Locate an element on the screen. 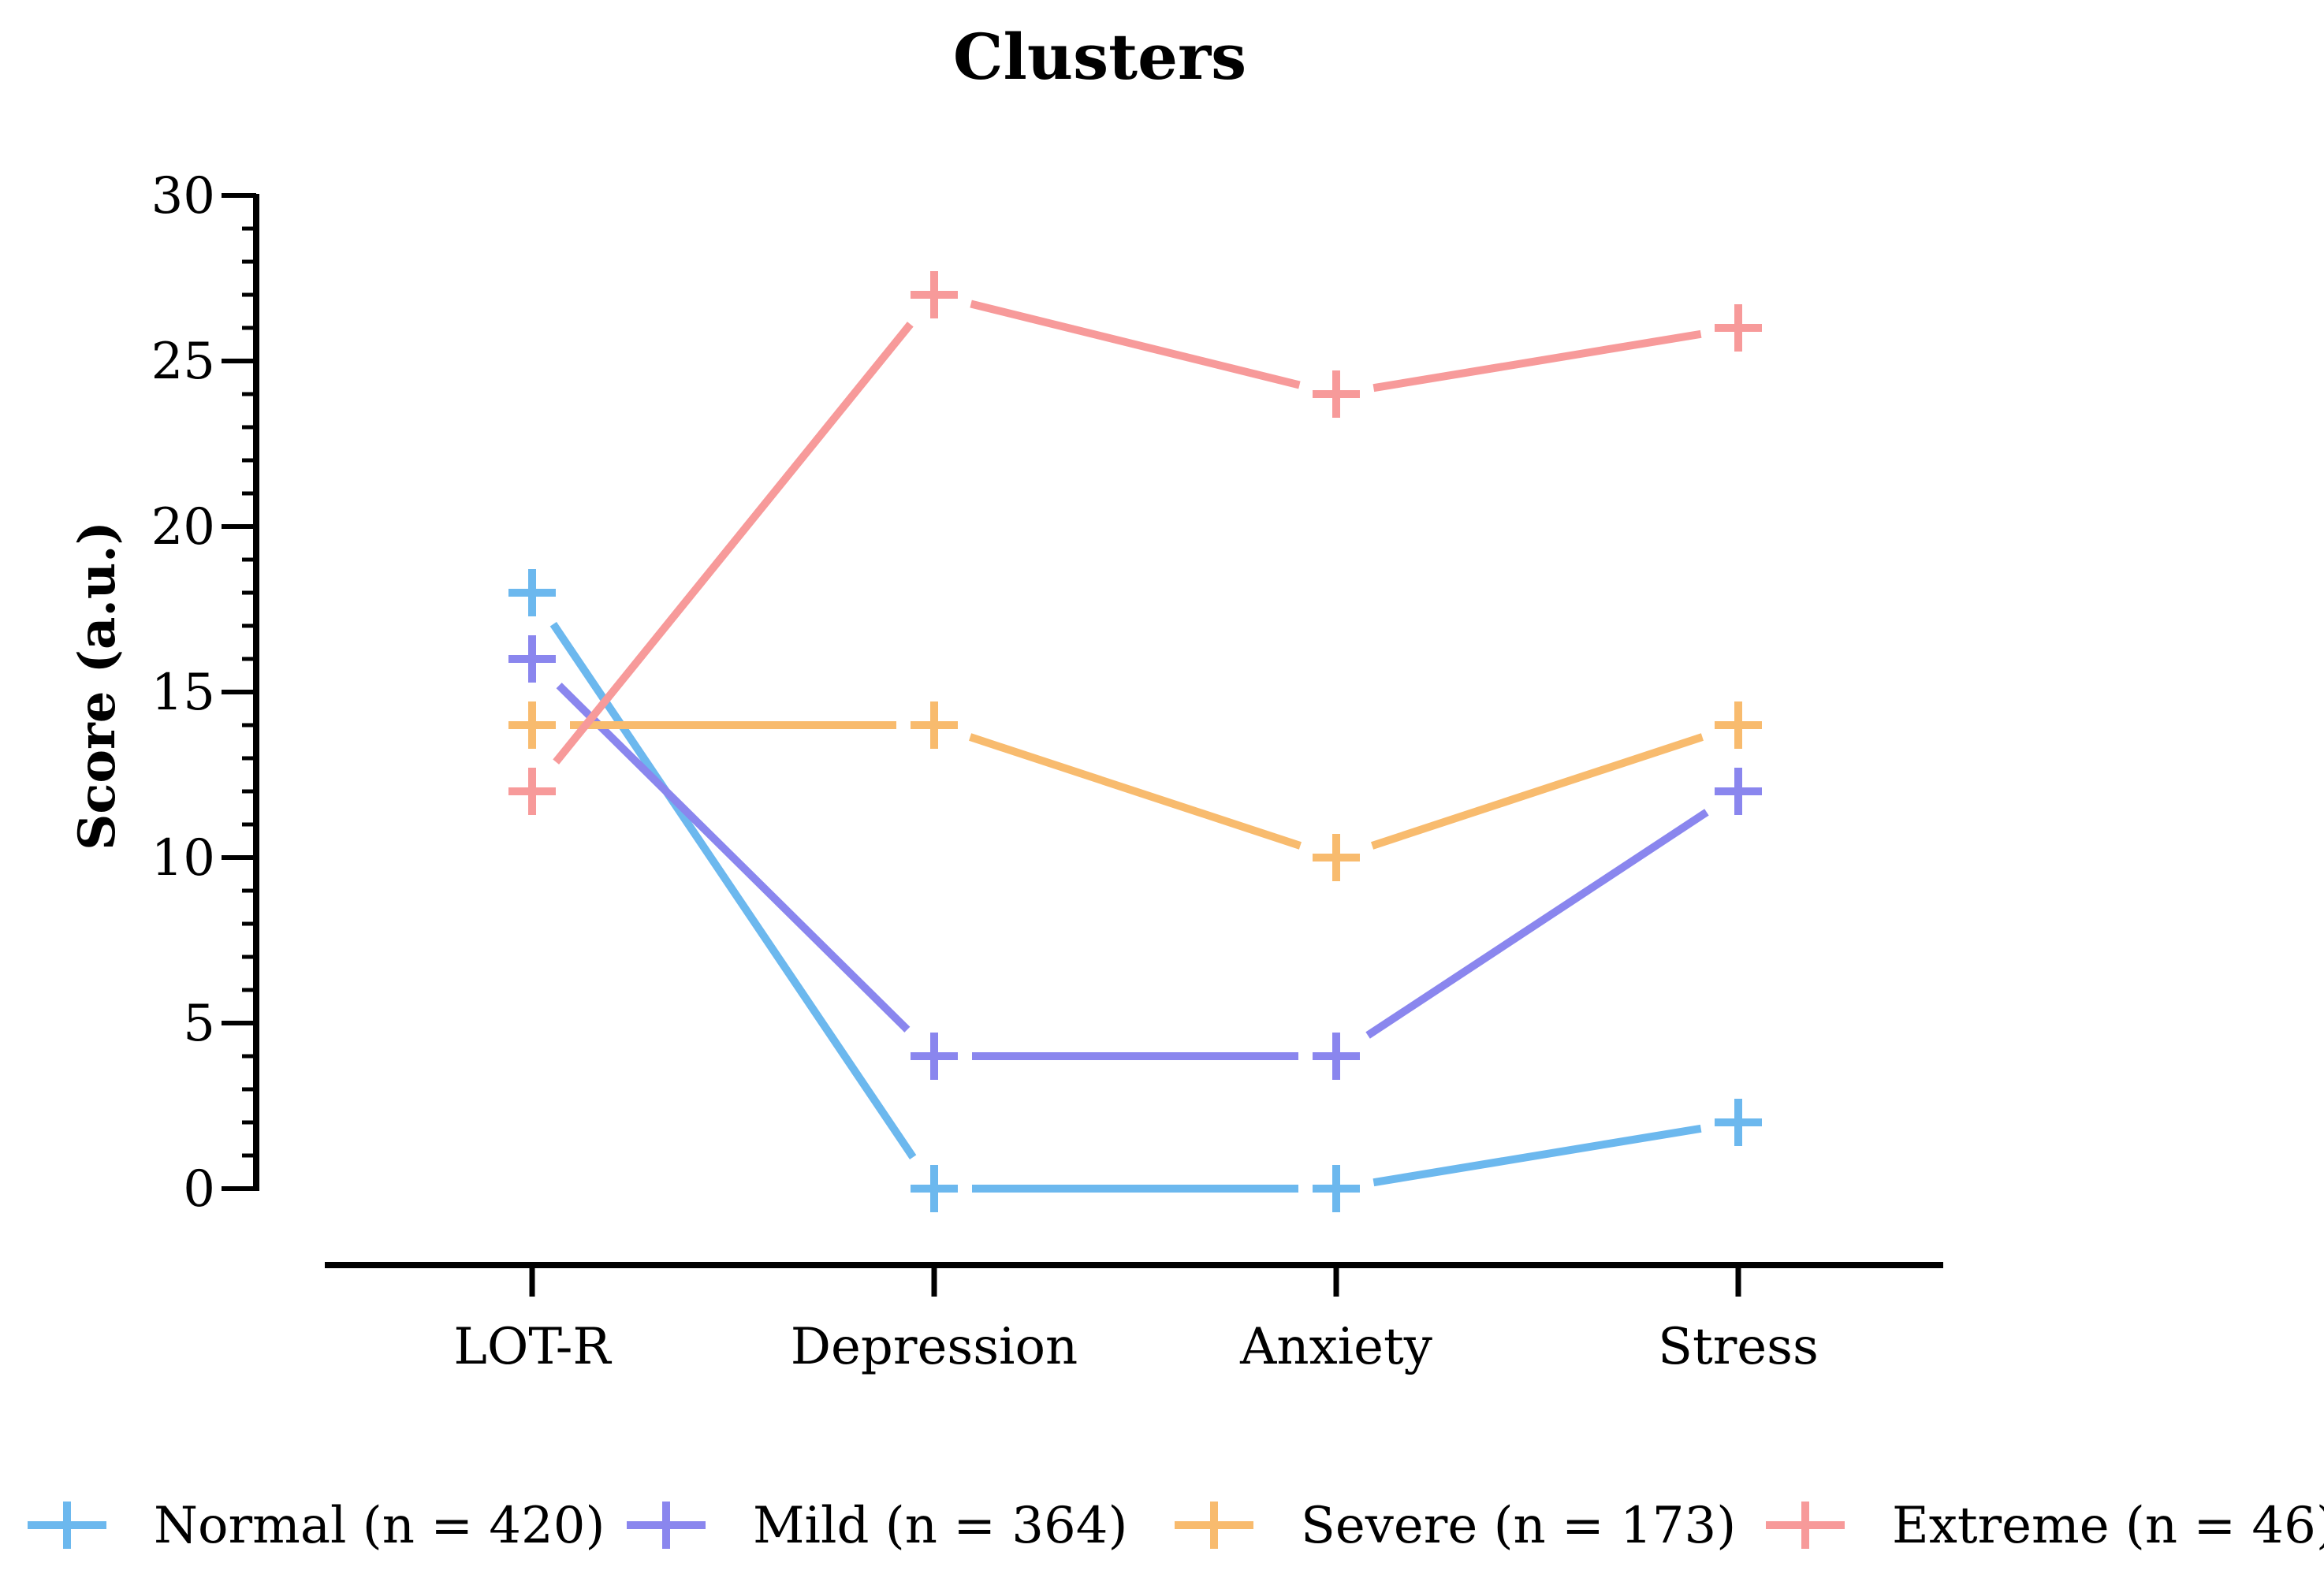  legend-item: Severe (n = 173) is located at coordinates (1455, 1526).